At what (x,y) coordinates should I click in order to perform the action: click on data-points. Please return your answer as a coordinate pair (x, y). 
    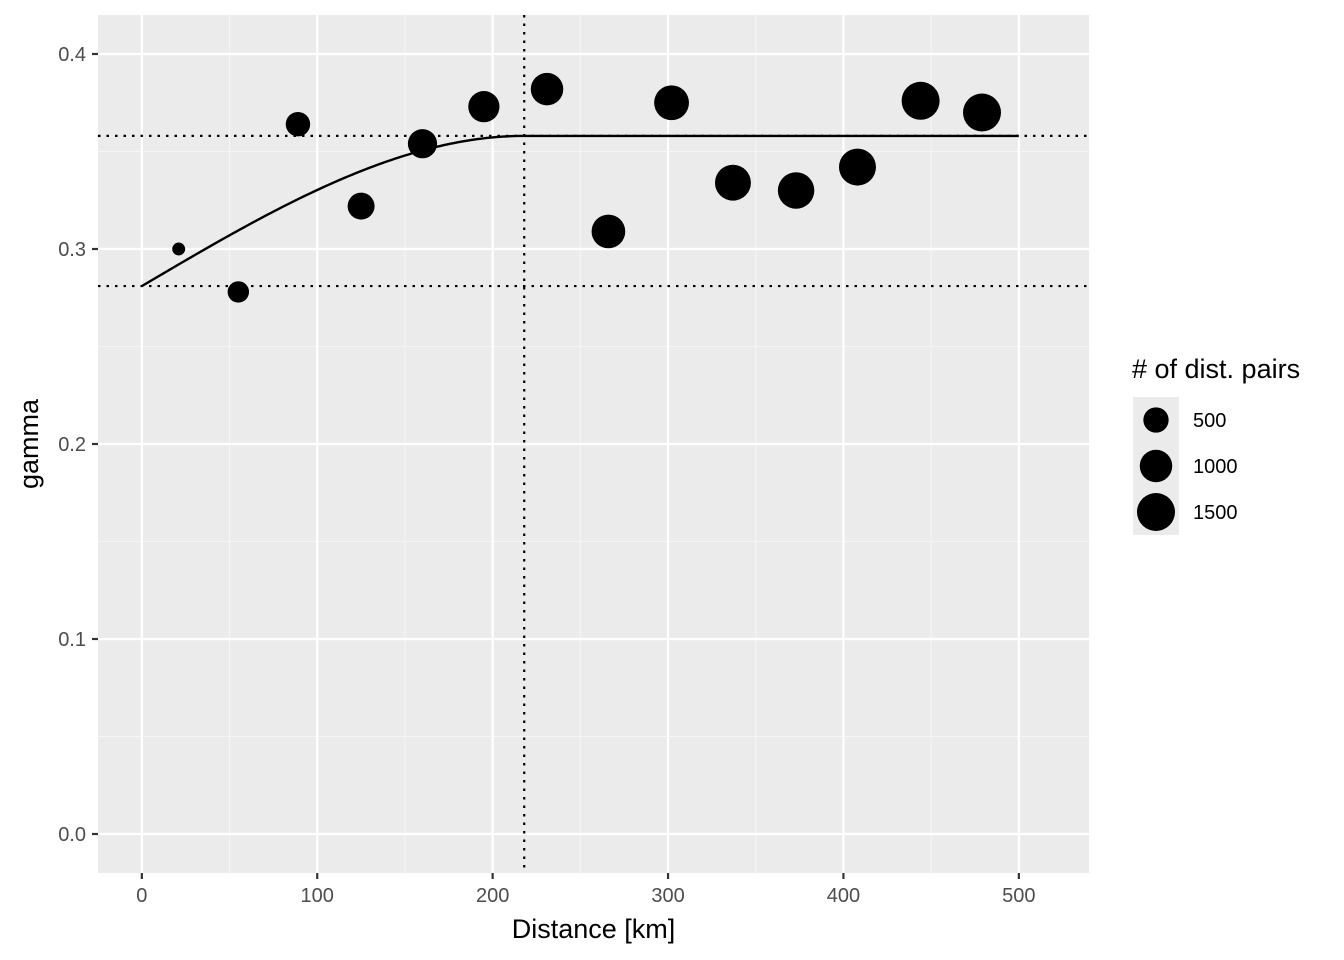
    Looking at the image, I should click on (587, 187).